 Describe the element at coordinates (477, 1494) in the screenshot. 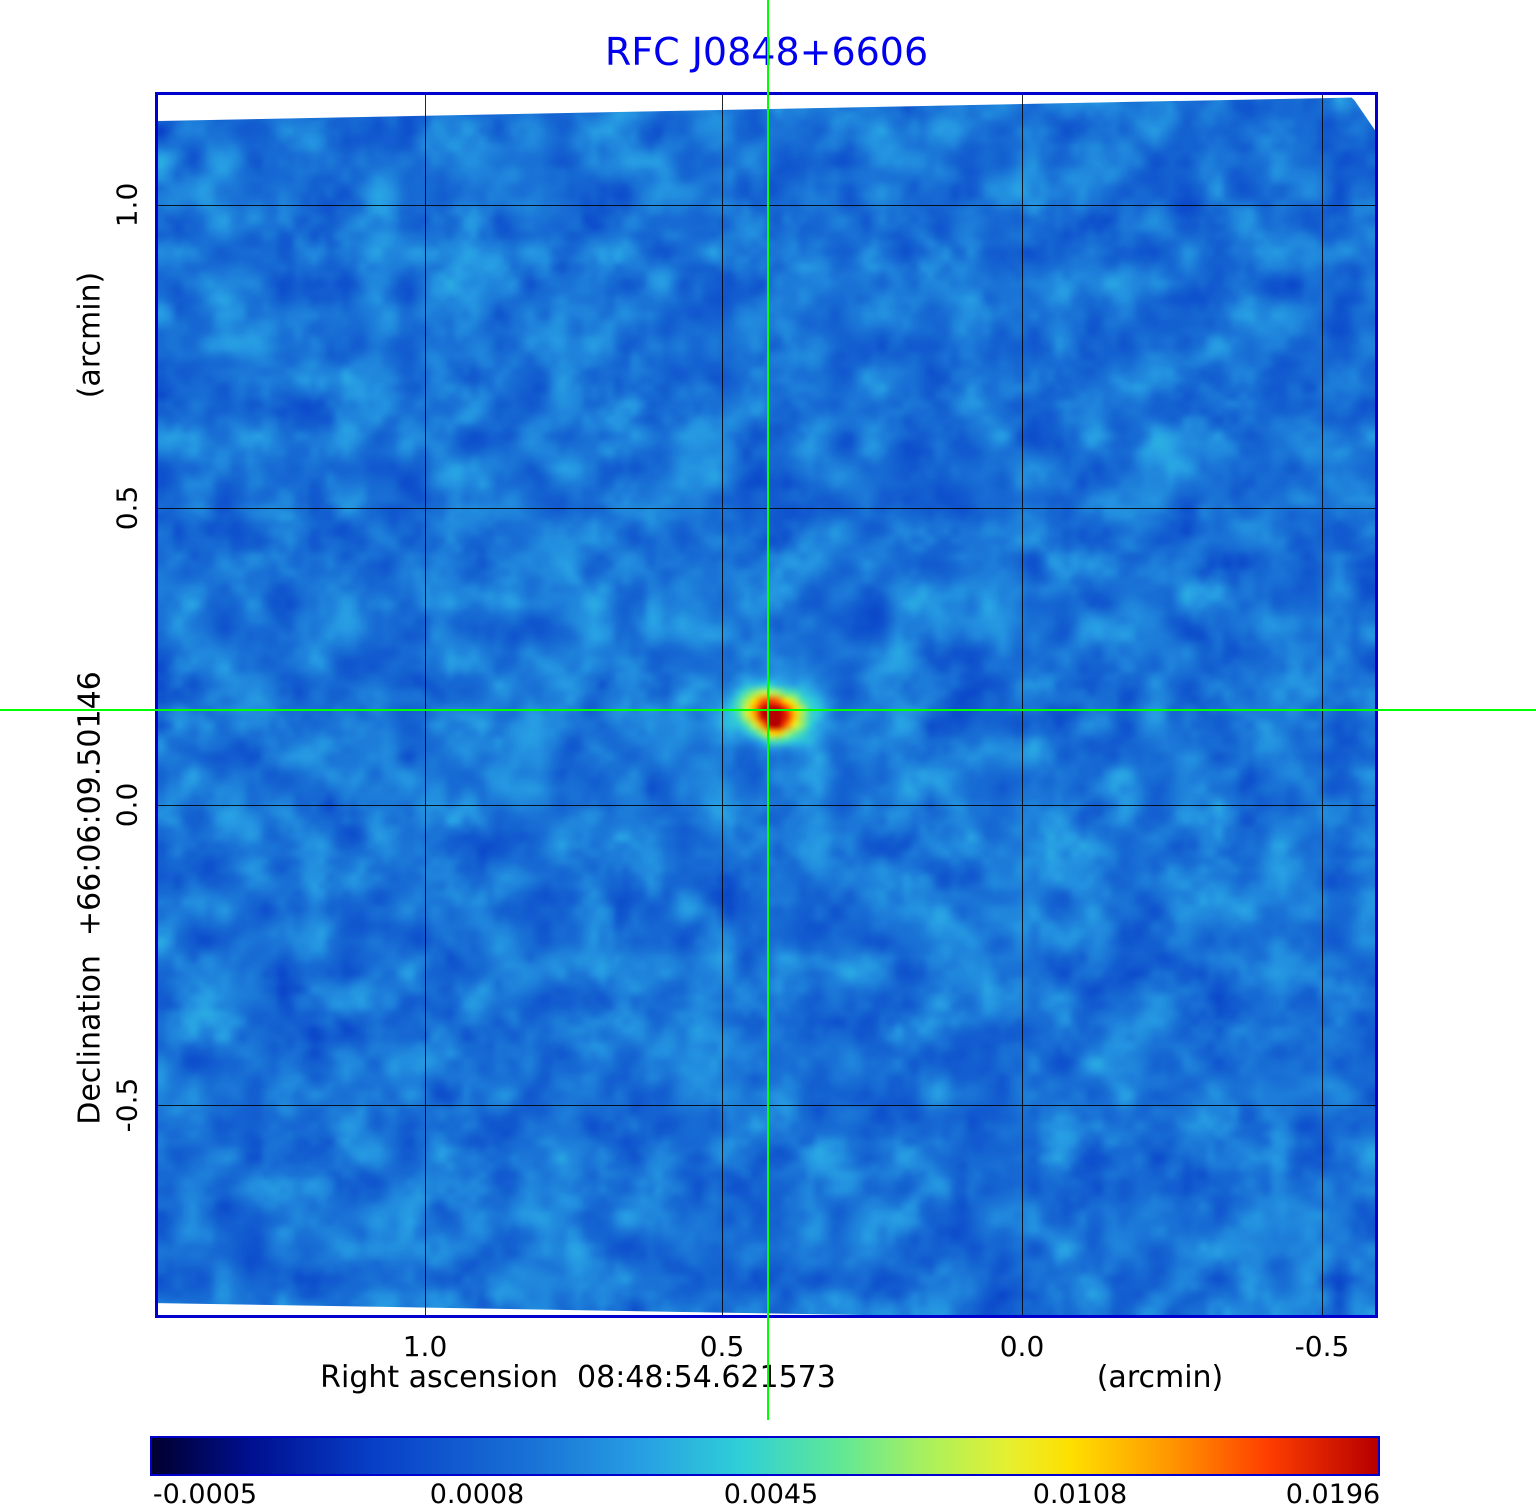

I see `colorbar-tick-label: 0.0008` at that location.